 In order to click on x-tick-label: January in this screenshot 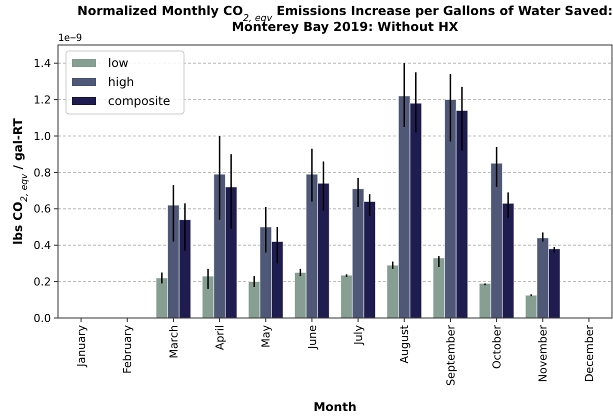, I will do `click(81, 346)`.